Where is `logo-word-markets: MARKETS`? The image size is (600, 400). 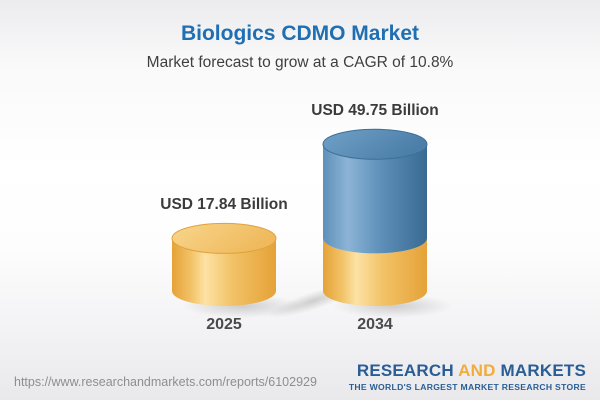
logo-word-markets: MARKETS is located at coordinates (543, 370).